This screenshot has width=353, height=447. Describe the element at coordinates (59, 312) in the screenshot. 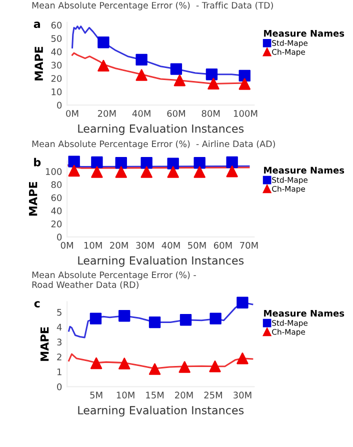

I see `y-tick-label: 5` at that location.